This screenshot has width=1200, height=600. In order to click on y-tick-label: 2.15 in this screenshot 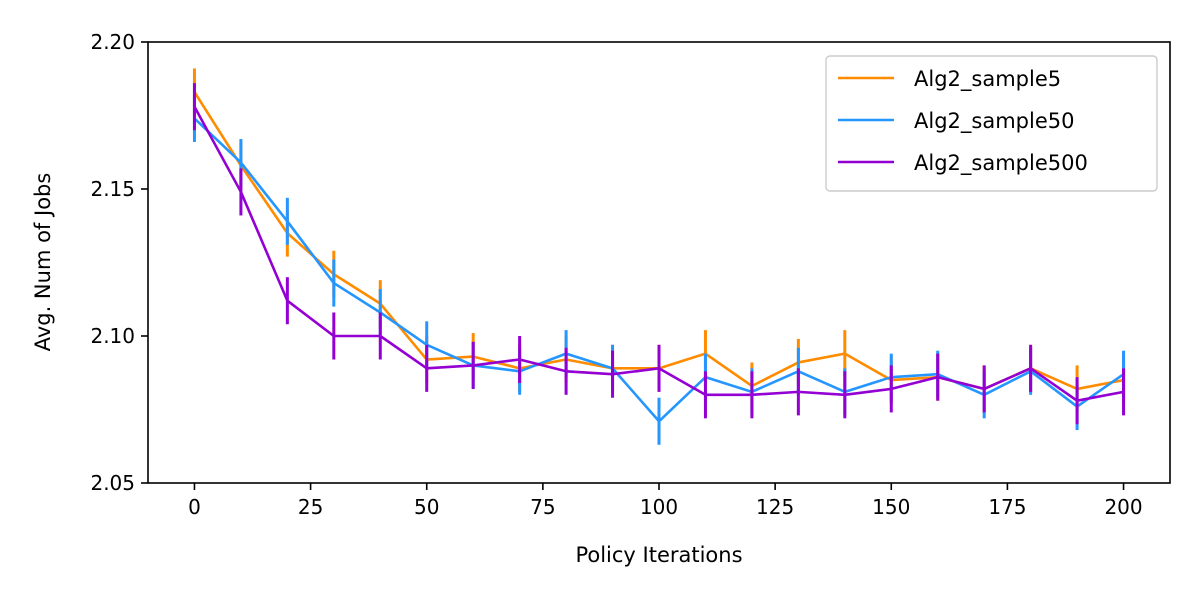, I will do `click(112, 189)`.